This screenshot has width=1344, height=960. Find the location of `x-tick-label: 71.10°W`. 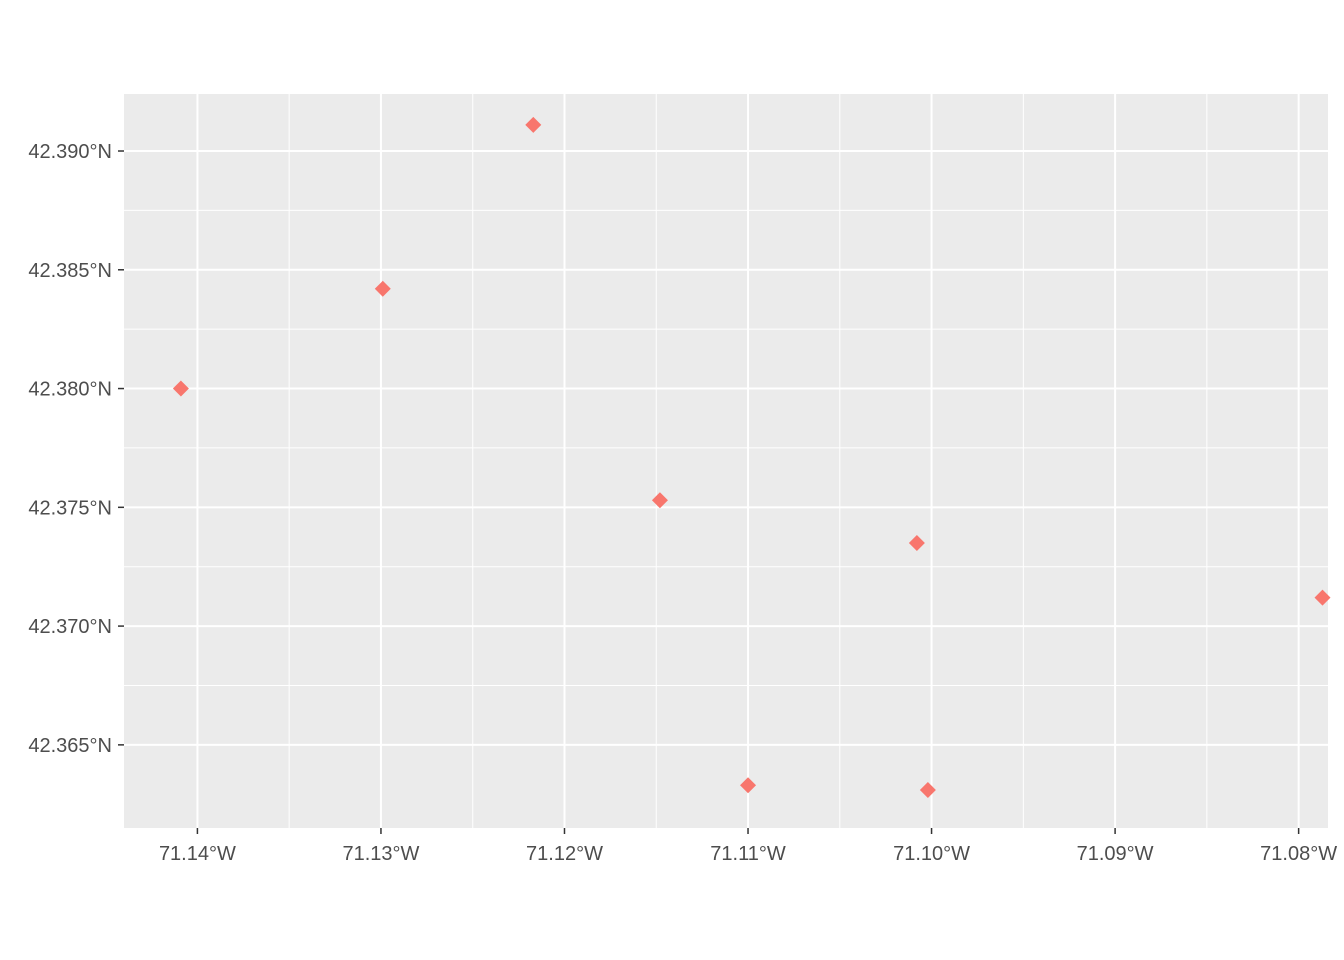

x-tick-label: 71.10°W is located at coordinates (931, 854).